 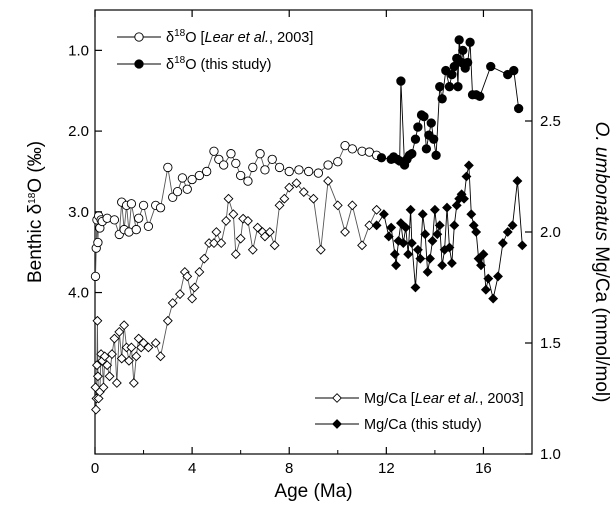 I want to click on x-axis-title: Age (Ma), so click(x=313, y=491).